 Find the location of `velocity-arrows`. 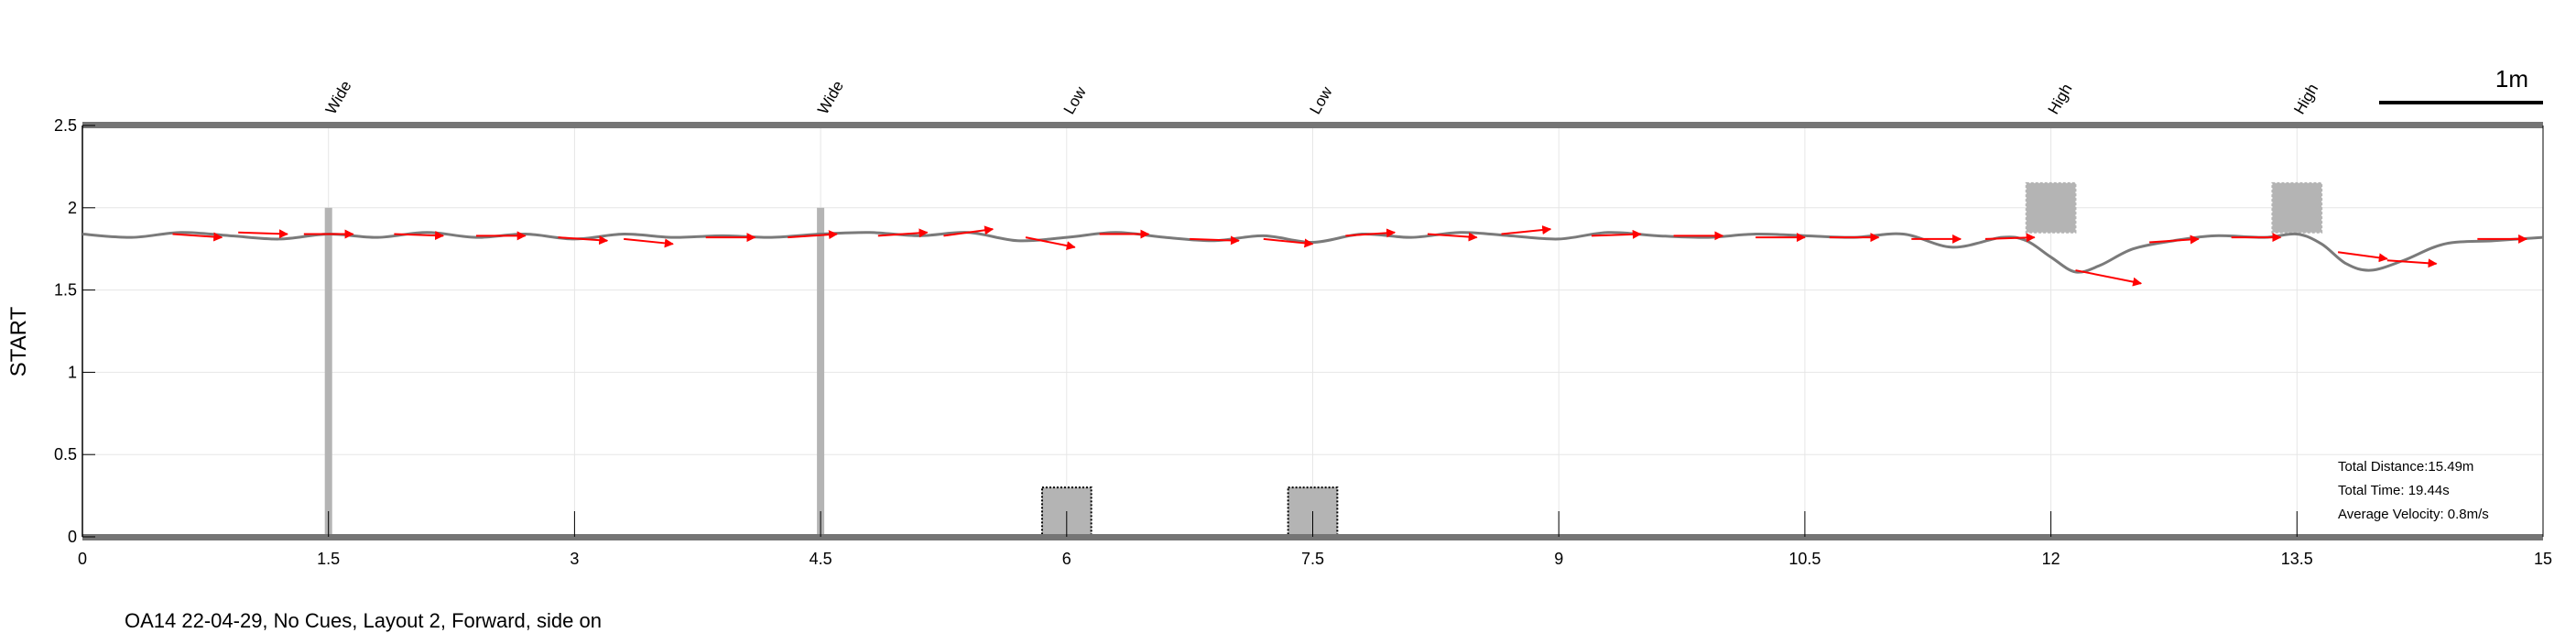

velocity-arrows is located at coordinates (1350, 256).